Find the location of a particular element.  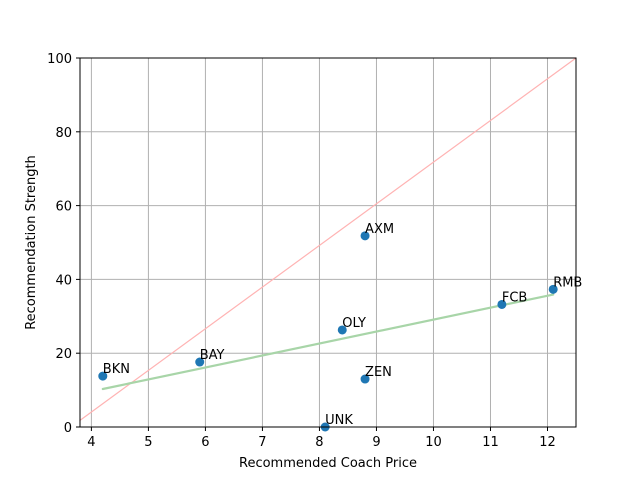

x-axis-label: Recommended Coach Price is located at coordinates (328, 463).